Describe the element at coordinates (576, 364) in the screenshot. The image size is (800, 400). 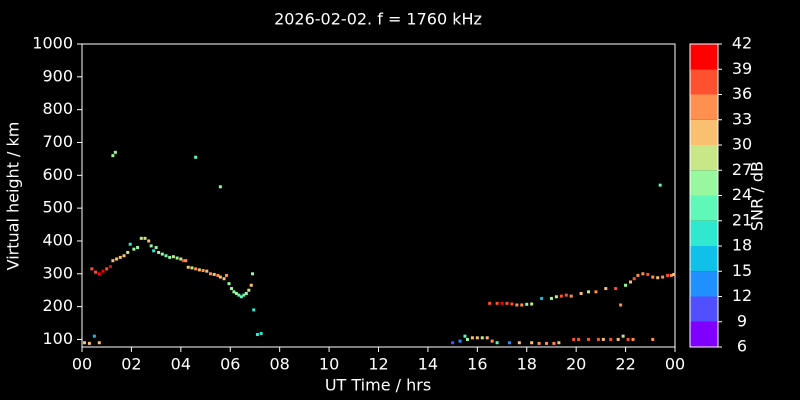
I see `x-tick-label: 20` at that location.